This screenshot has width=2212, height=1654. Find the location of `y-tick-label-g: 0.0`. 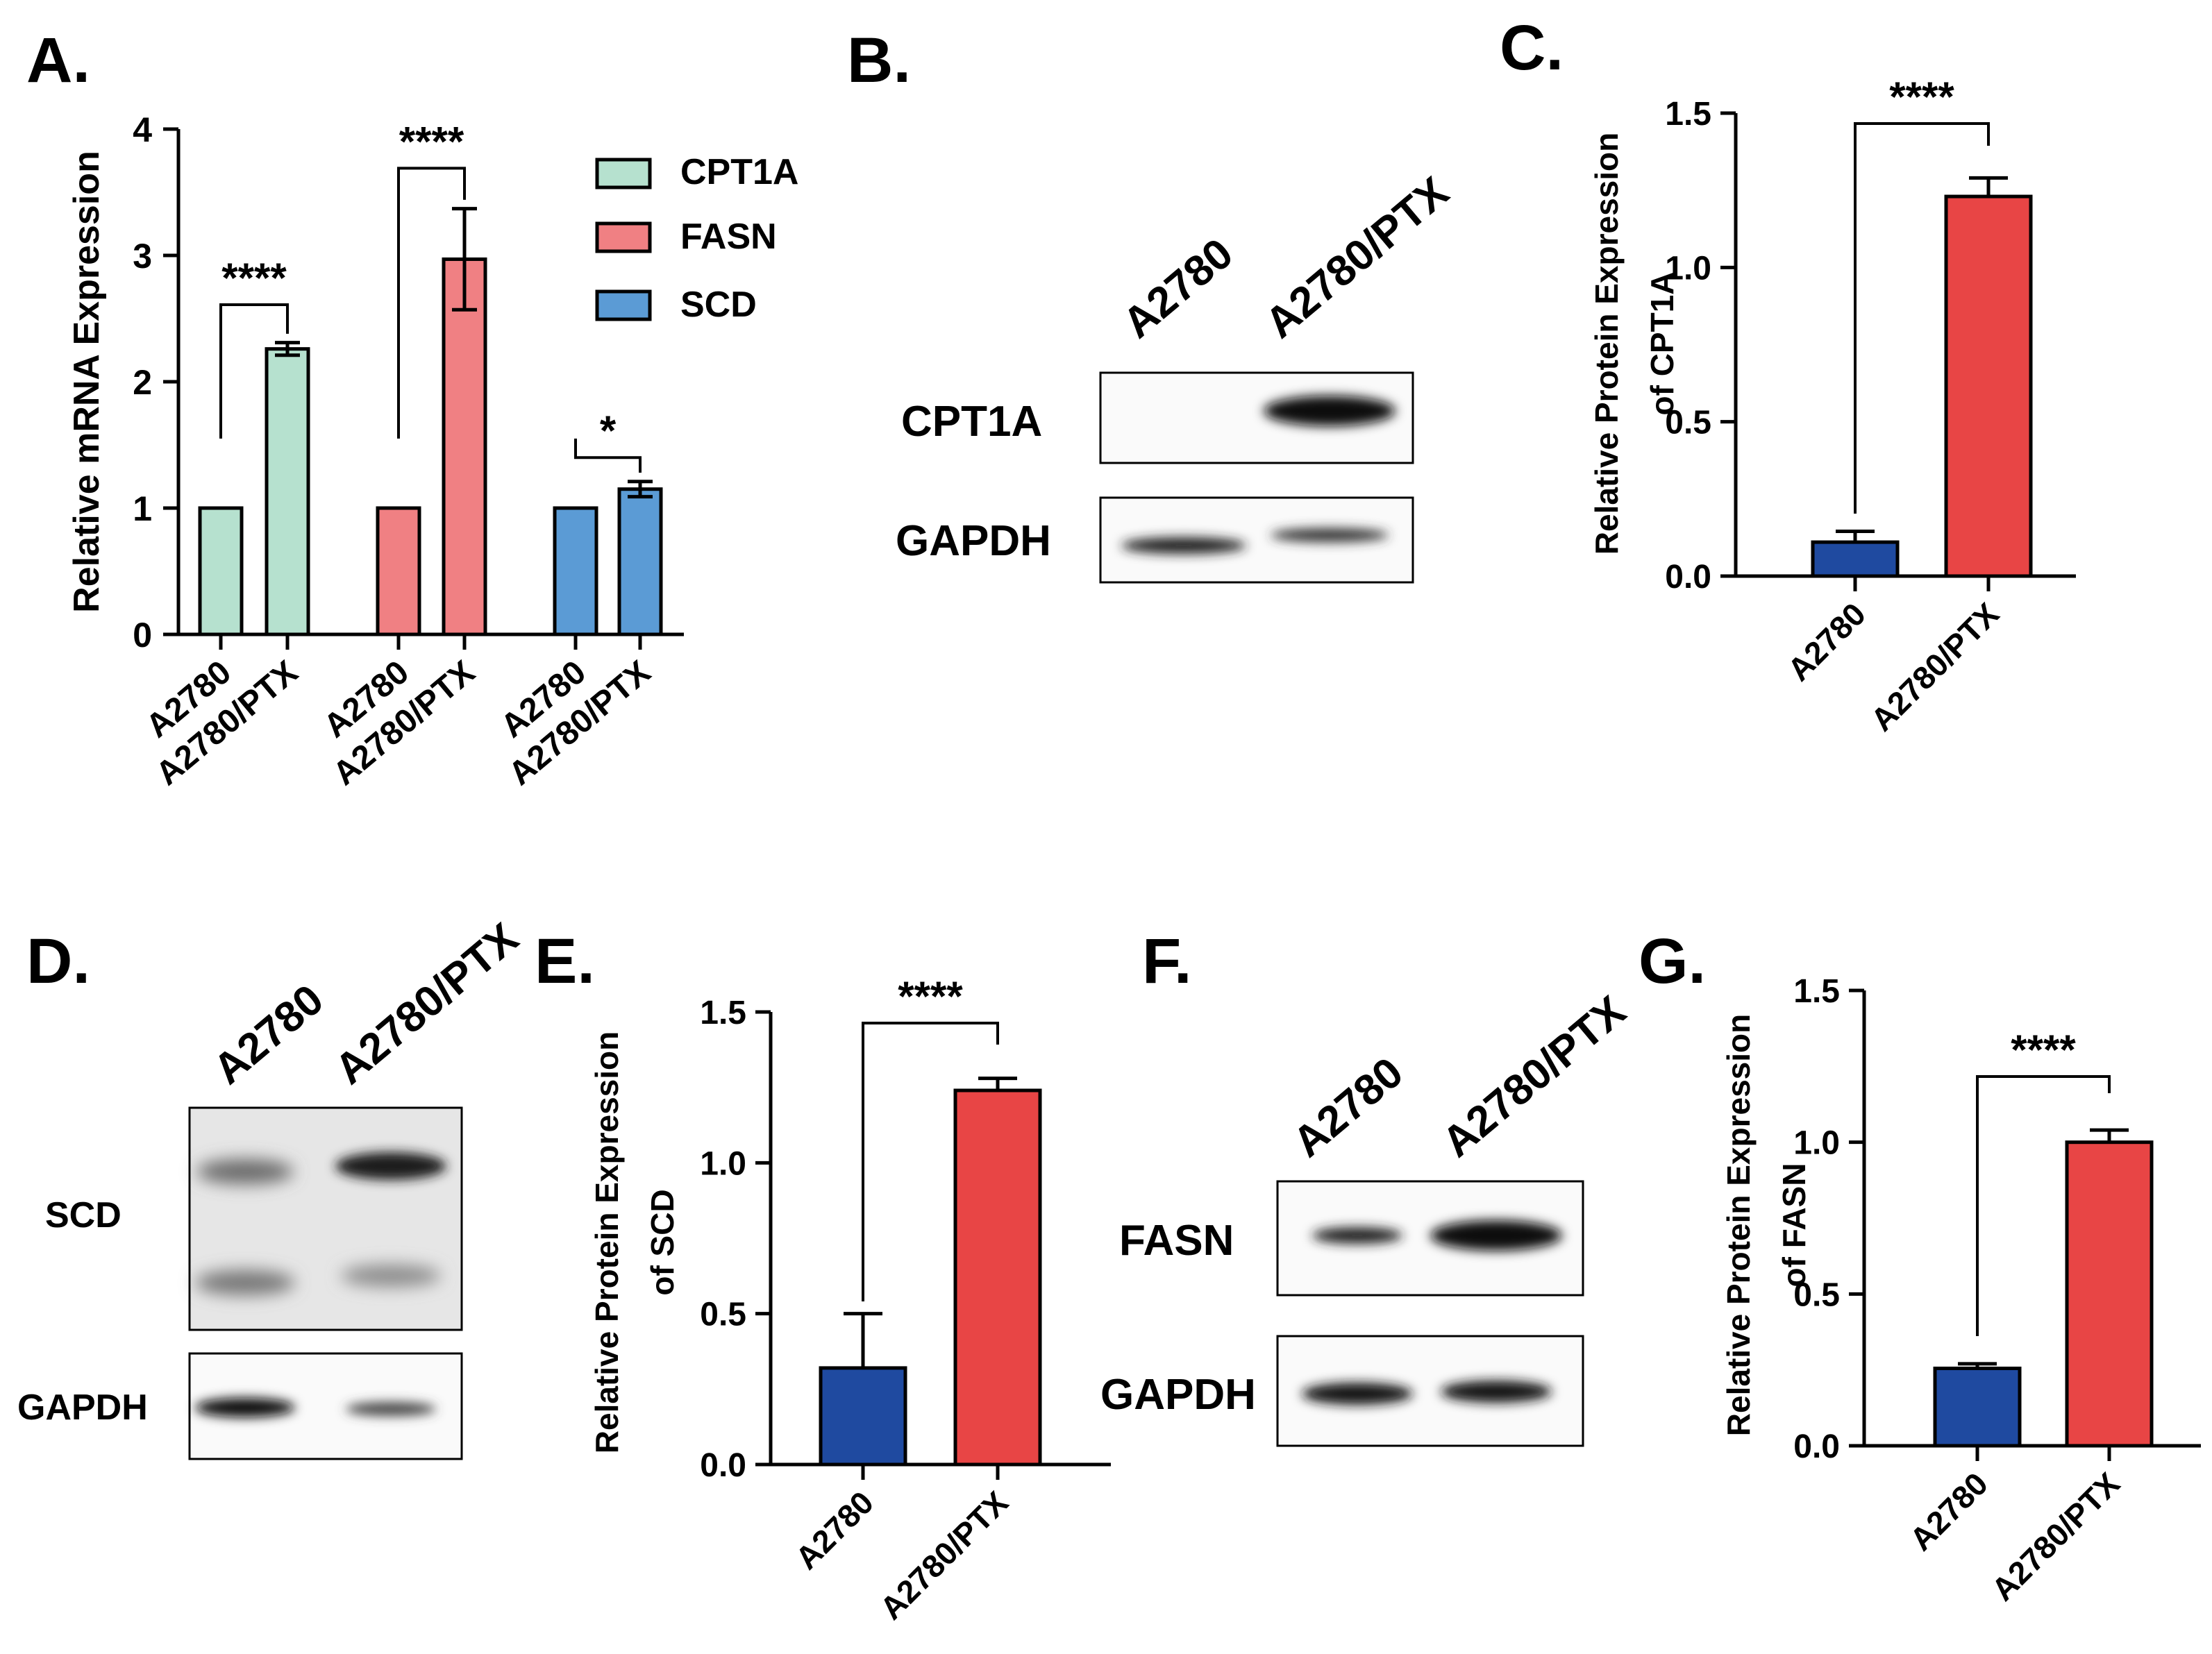

y-tick-label-g: 0.0 is located at coordinates (1816, 1446).